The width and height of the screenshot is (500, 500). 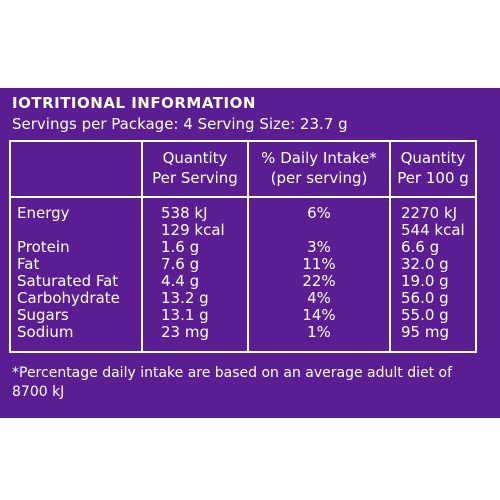 I want to click on cell-per-serving: 538 kJ, so click(x=184, y=213).